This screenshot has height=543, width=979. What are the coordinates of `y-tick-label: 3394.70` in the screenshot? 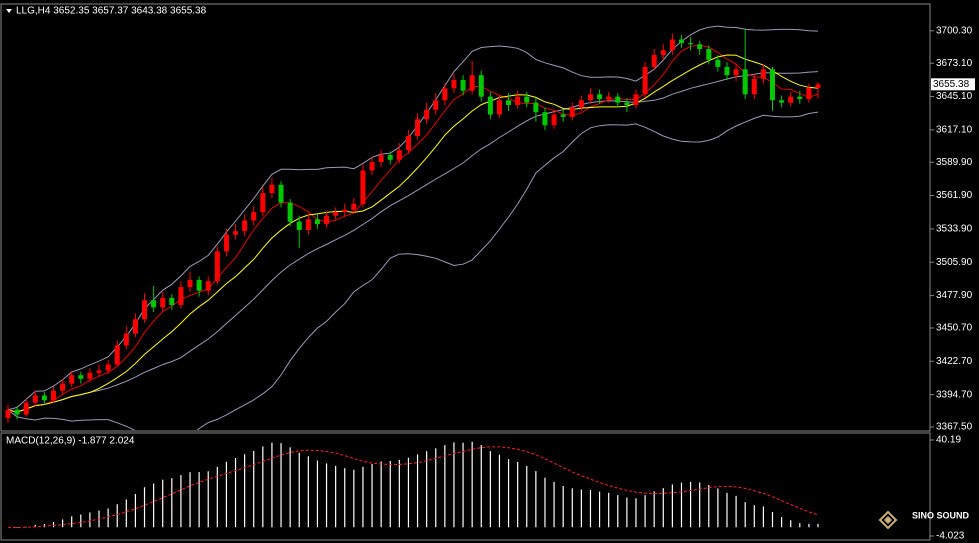 It's located at (954, 394).